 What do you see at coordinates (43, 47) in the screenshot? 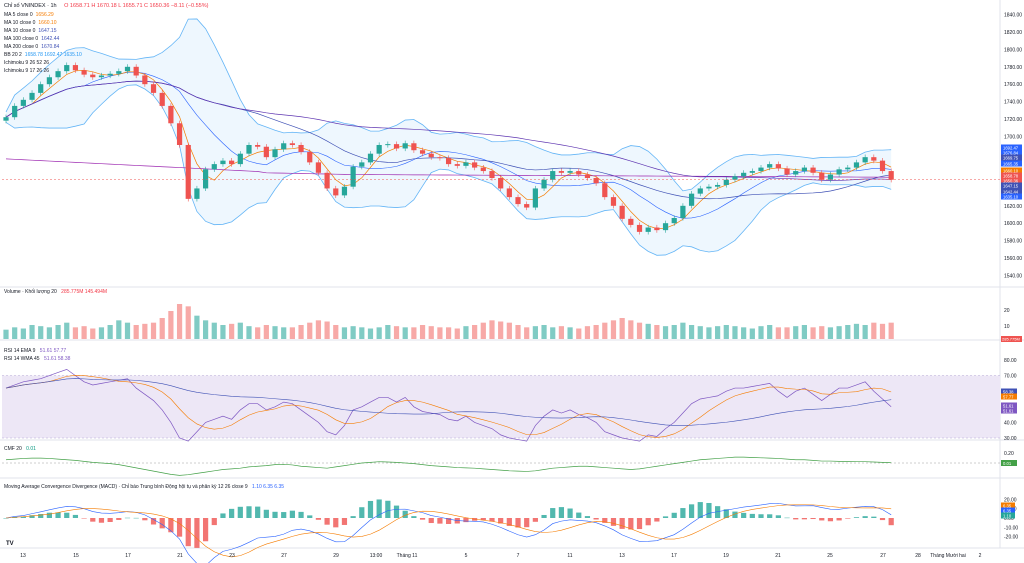
I see `legend-row: MA 200 close 0 1670.84` at bounding box center [43, 47].